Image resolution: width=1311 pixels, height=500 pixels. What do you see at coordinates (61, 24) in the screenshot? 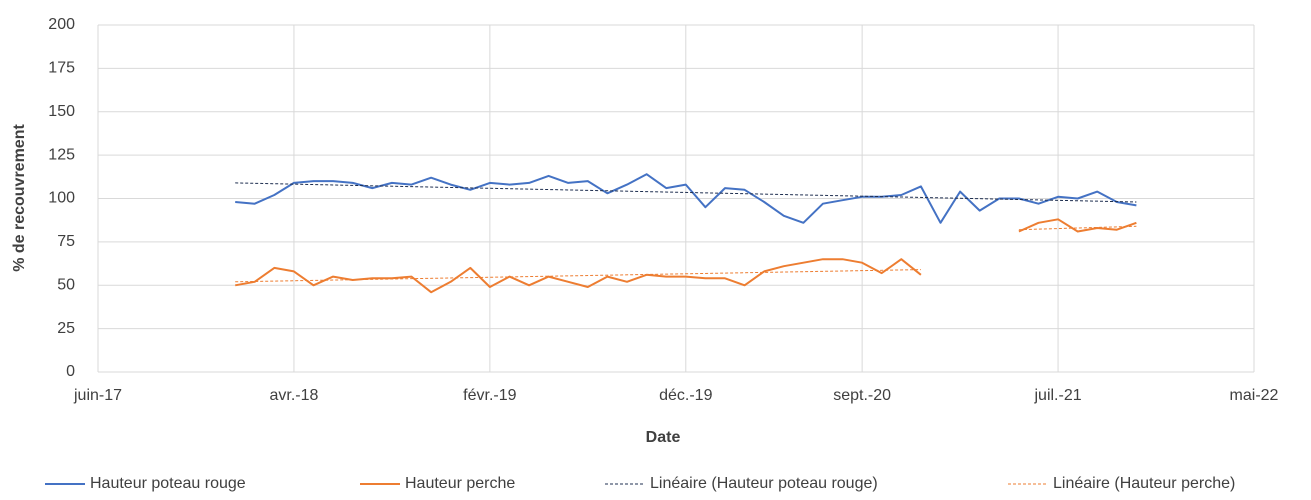
I see `y-tick-label: 200` at bounding box center [61, 24].